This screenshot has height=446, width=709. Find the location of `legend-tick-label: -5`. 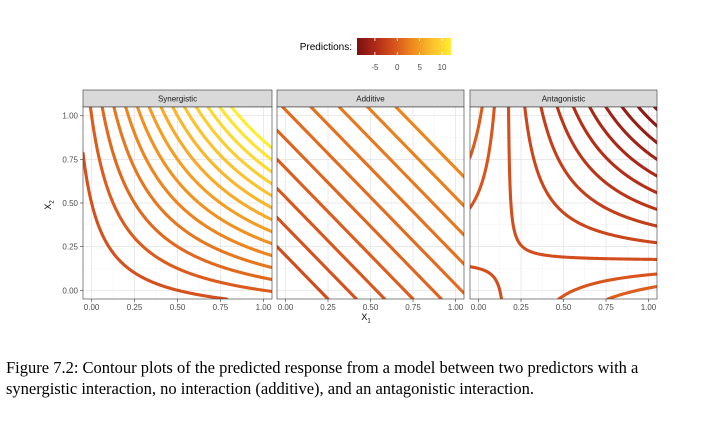

legend-tick-label: -5 is located at coordinates (375, 67).